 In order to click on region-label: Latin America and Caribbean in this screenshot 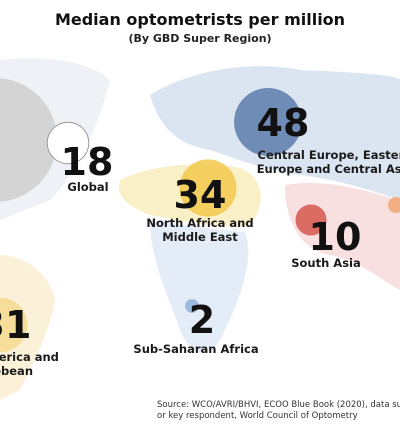, I will do `click(29, 364)`.